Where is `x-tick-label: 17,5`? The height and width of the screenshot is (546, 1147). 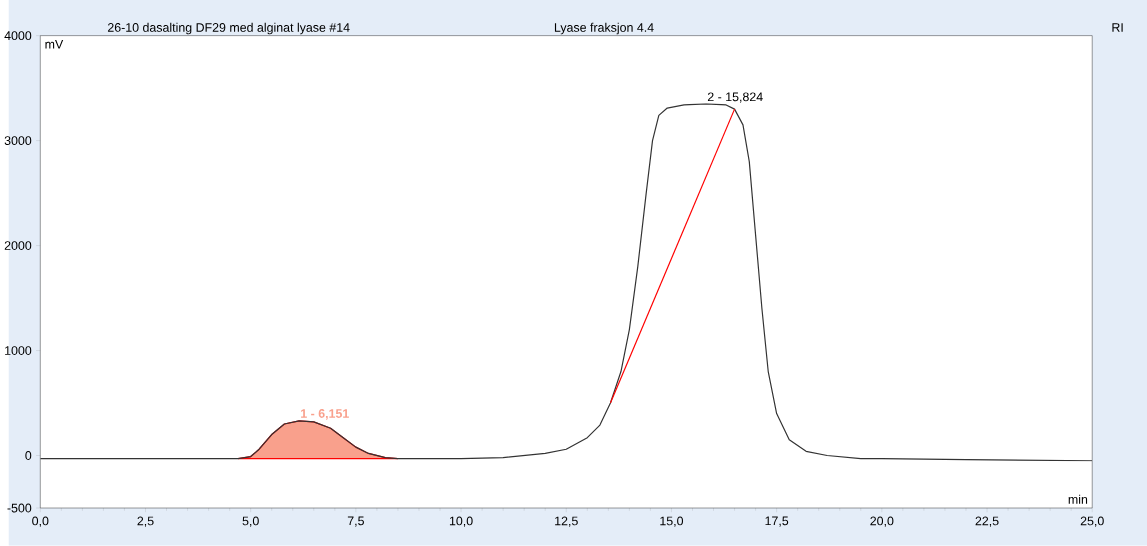
x-tick-label: 17,5 is located at coordinates (777, 521).